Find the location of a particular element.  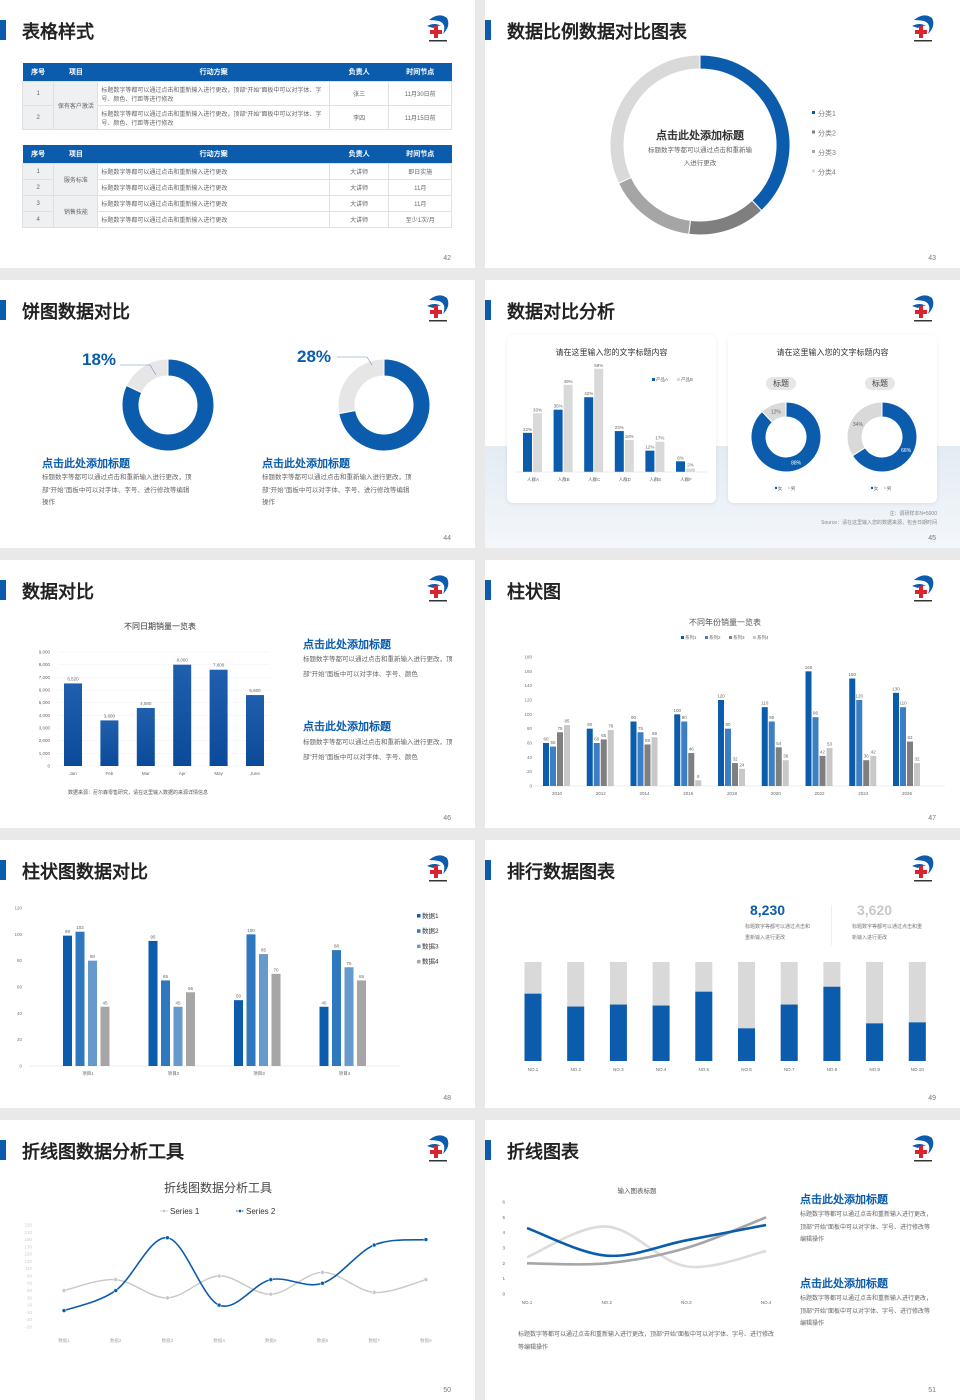

row-number: 4 is located at coordinates (38, 219).